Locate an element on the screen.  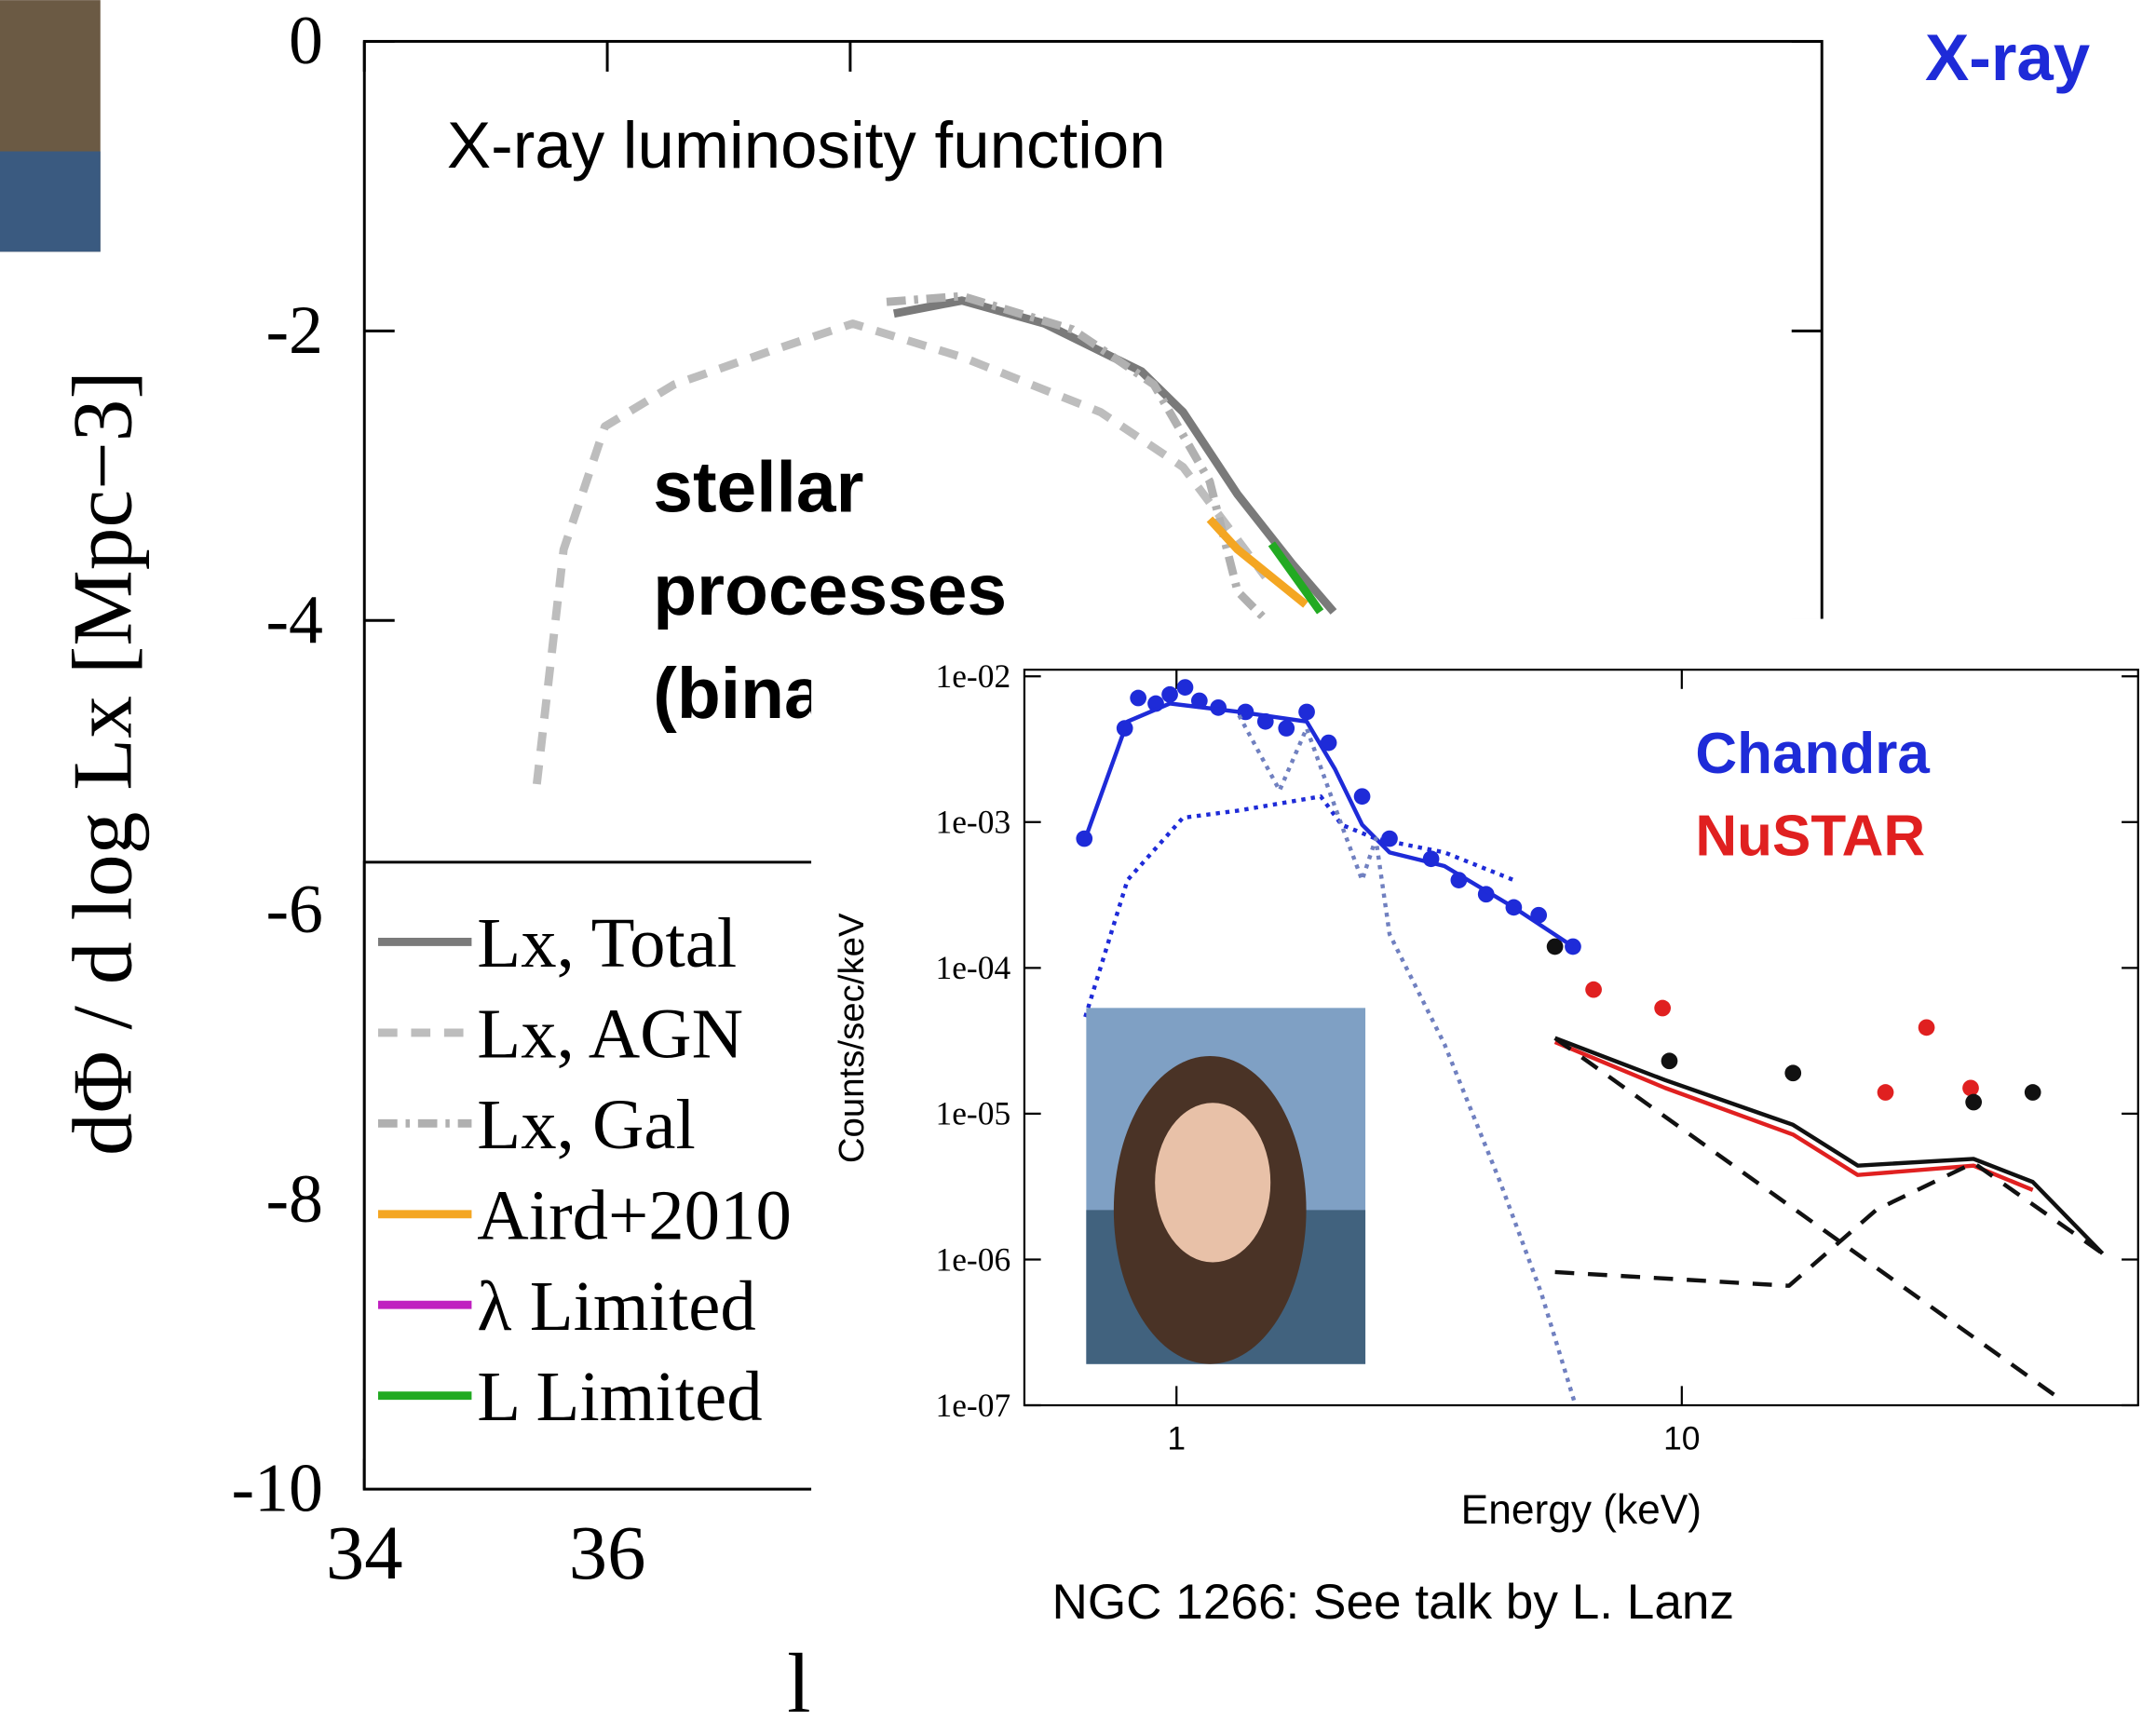
chart-title: X-ray luminosity function is located at coordinates (806, 146).